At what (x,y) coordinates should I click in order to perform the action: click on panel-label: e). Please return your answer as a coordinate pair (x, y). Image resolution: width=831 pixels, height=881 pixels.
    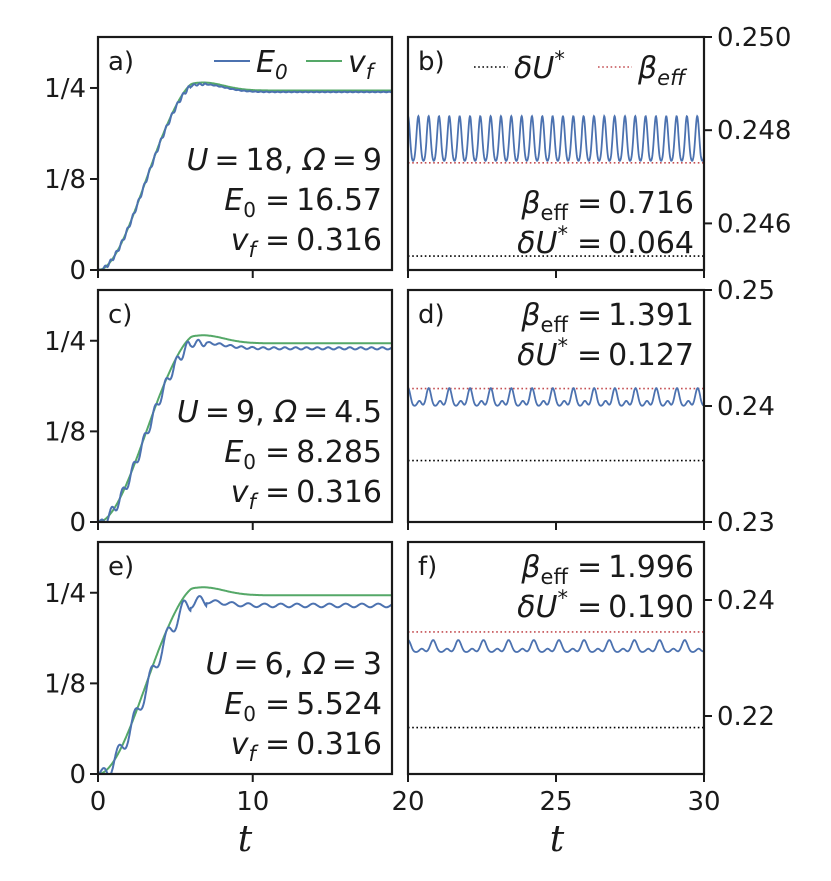
    Looking at the image, I should click on (121, 567).